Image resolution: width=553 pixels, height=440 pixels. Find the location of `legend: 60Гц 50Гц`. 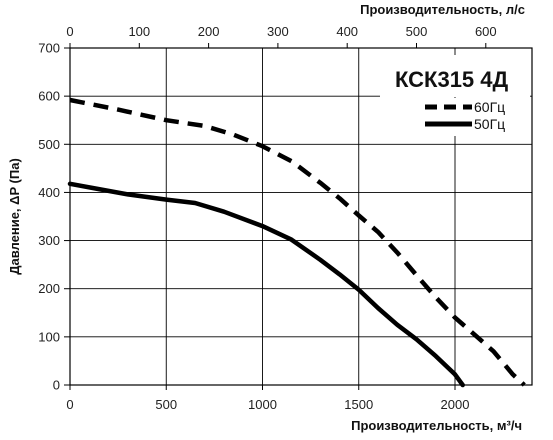

legend: 60Гц 50Гц is located at coordinates (474, 117).